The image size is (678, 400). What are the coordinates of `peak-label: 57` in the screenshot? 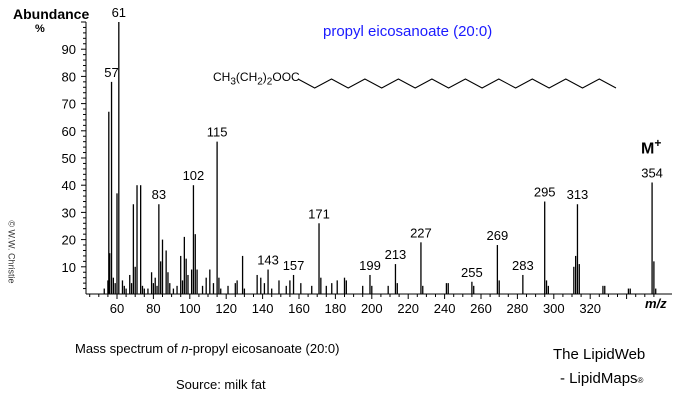 It's located at (111, 72).